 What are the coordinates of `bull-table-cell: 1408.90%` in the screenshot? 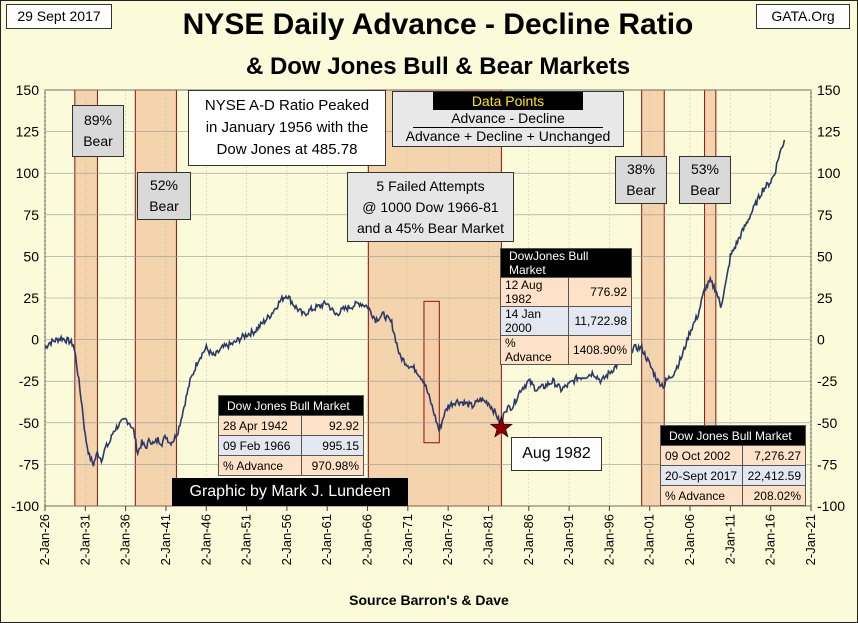 It's located at (600, 350).